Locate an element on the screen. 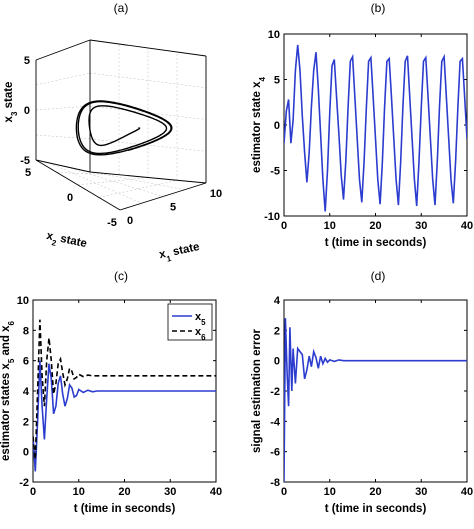 This screenshot has width=474, height=529. y-tick-label: -6 is located at coordinates (275, 453).